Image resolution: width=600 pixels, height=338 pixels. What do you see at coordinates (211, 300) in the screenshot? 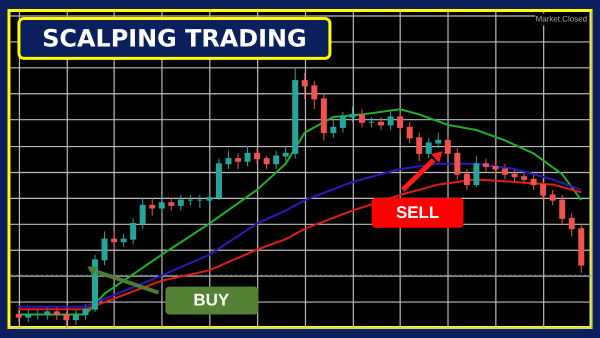
I see `annotation: BUY` at bounding box center [211, 300].